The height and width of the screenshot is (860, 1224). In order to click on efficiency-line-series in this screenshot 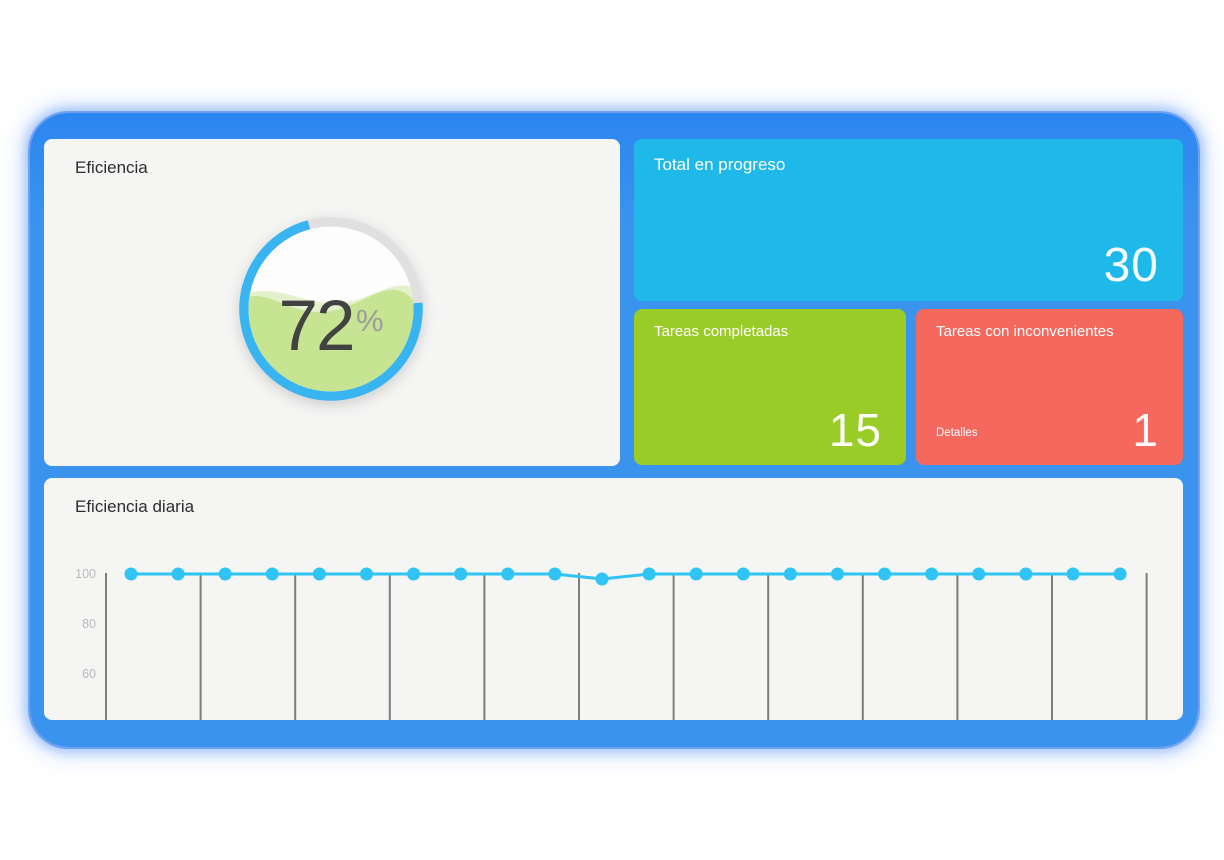, I will do `click(626, 576)`.